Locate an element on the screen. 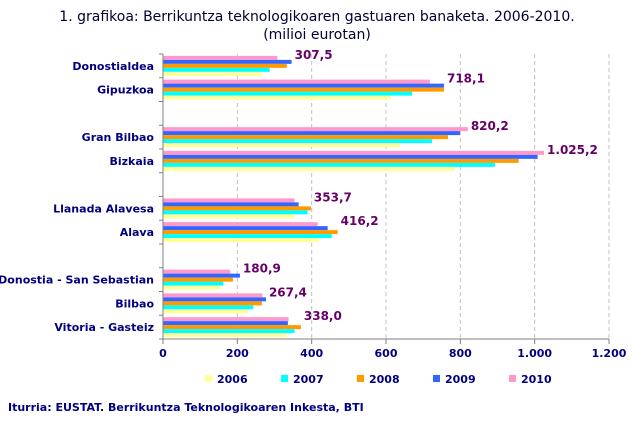  legend-label: 2009 is located at coordinates (460, 379).